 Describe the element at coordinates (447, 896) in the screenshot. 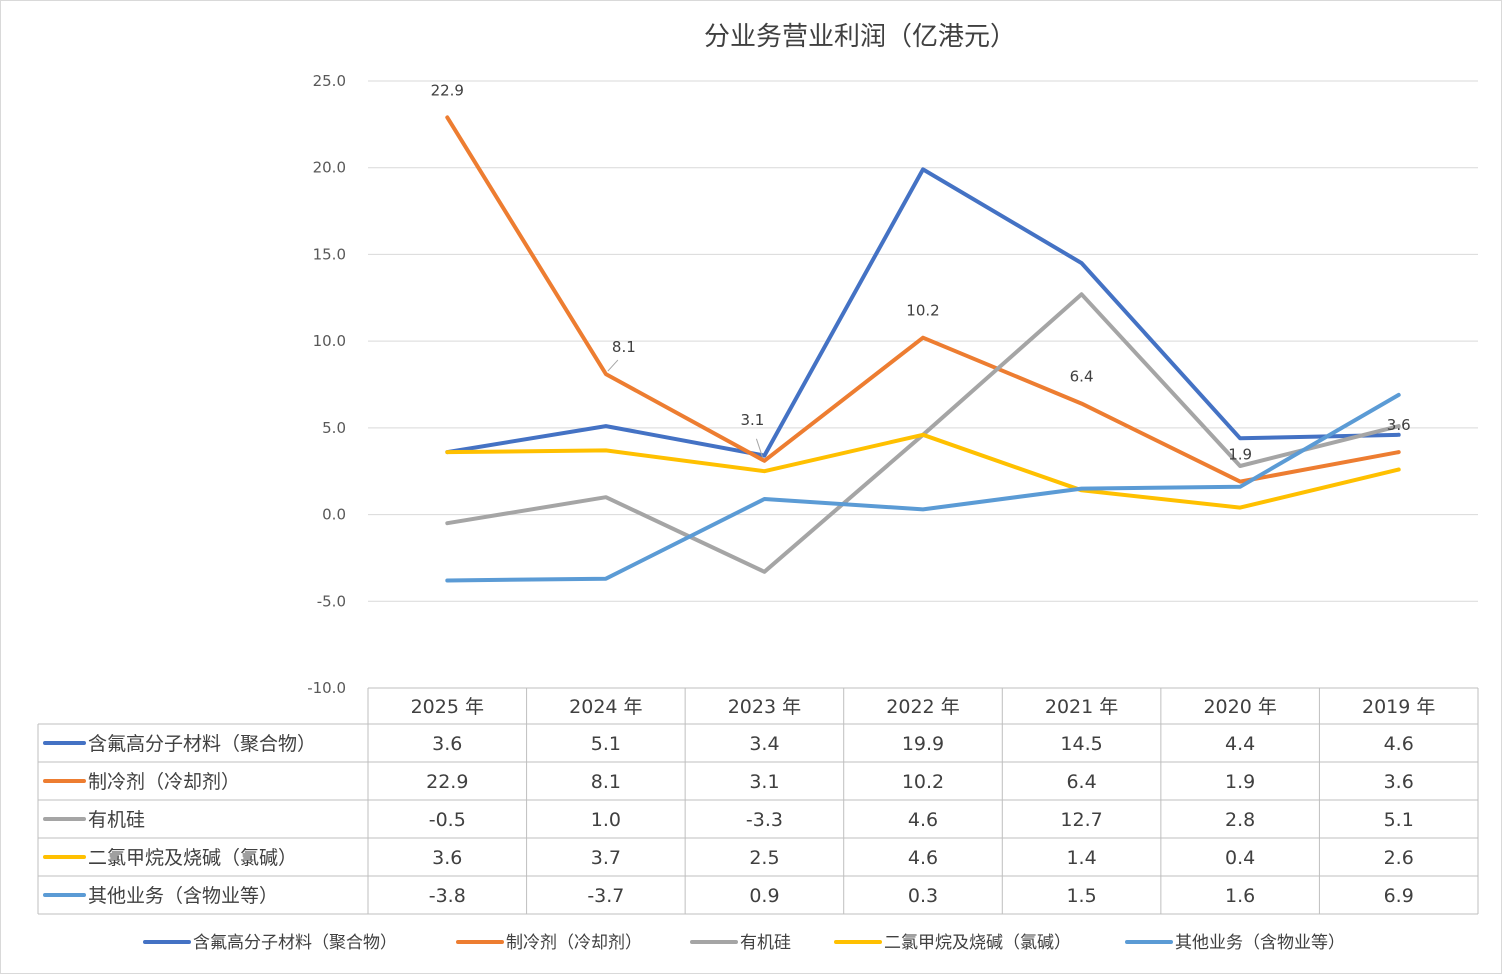

I see `table-cell: -3.8` at that location.